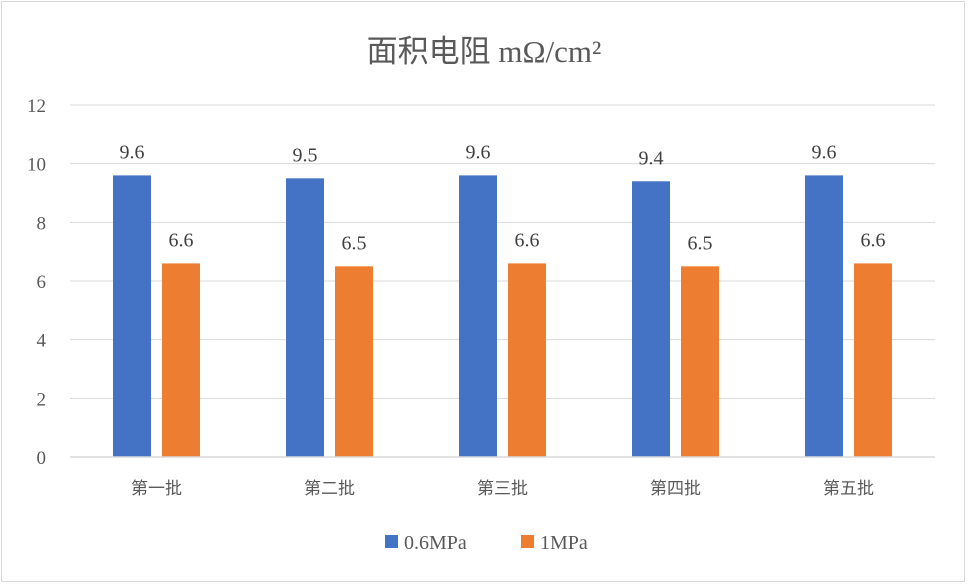 This screenshot has width=968, height=585. I want to click on legend: 0.6MPa 1MPa, so click(486, 543).